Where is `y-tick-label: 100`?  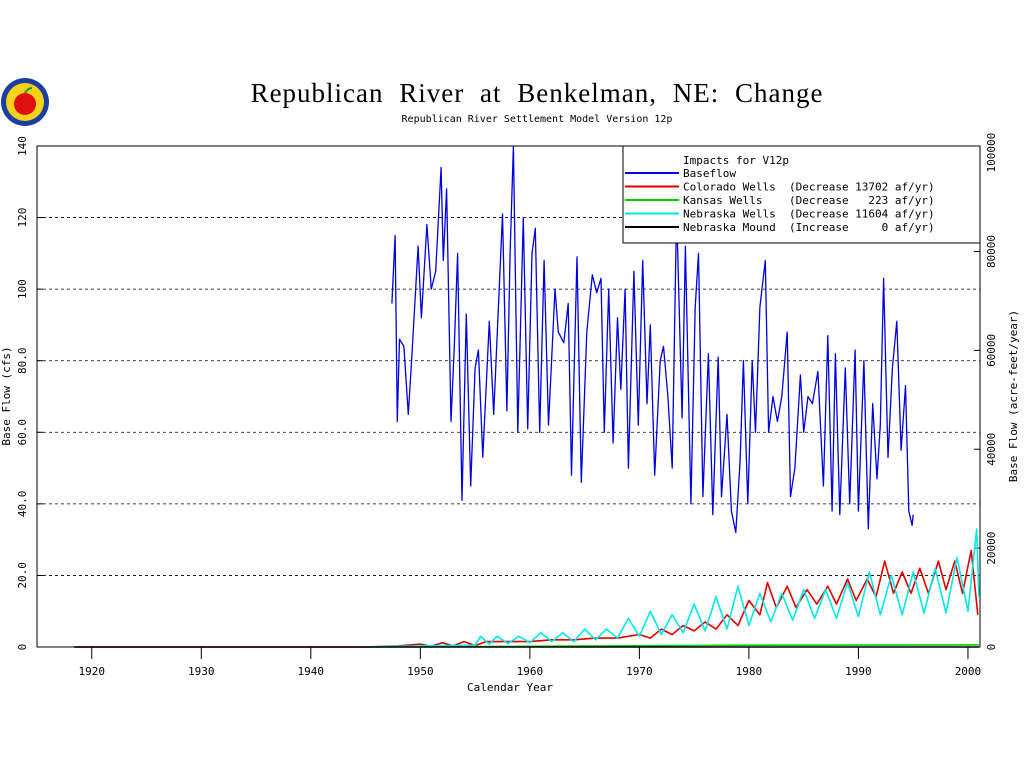 y-tick-label: 100 is located at coordinates (22, 289).